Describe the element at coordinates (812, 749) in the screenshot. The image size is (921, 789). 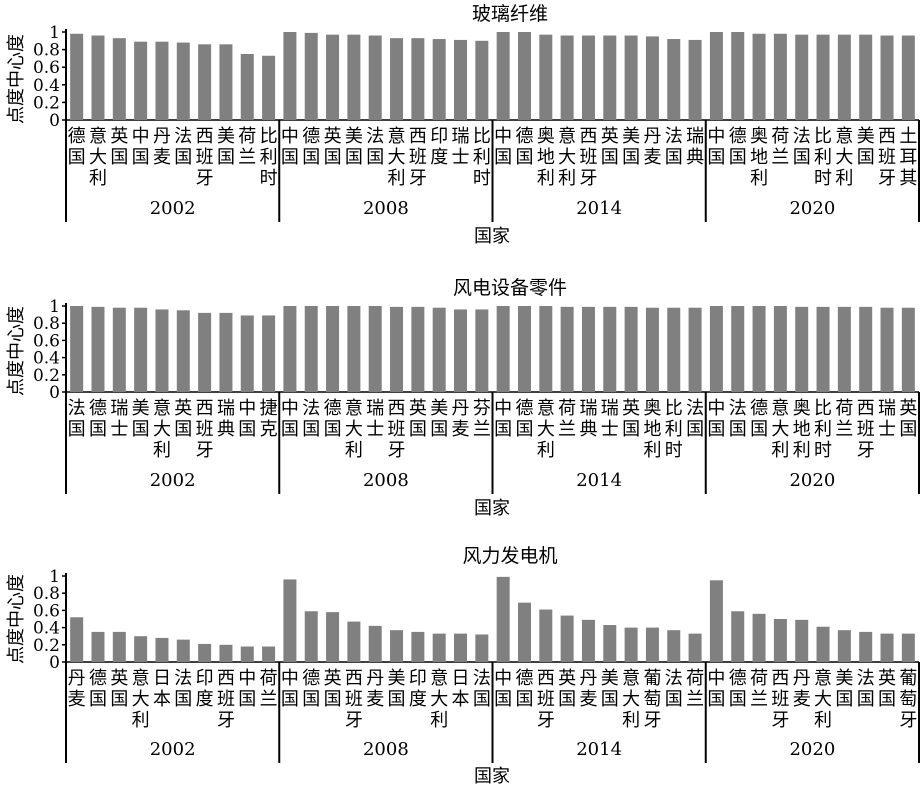
I see `year-label: 2020` at that location.